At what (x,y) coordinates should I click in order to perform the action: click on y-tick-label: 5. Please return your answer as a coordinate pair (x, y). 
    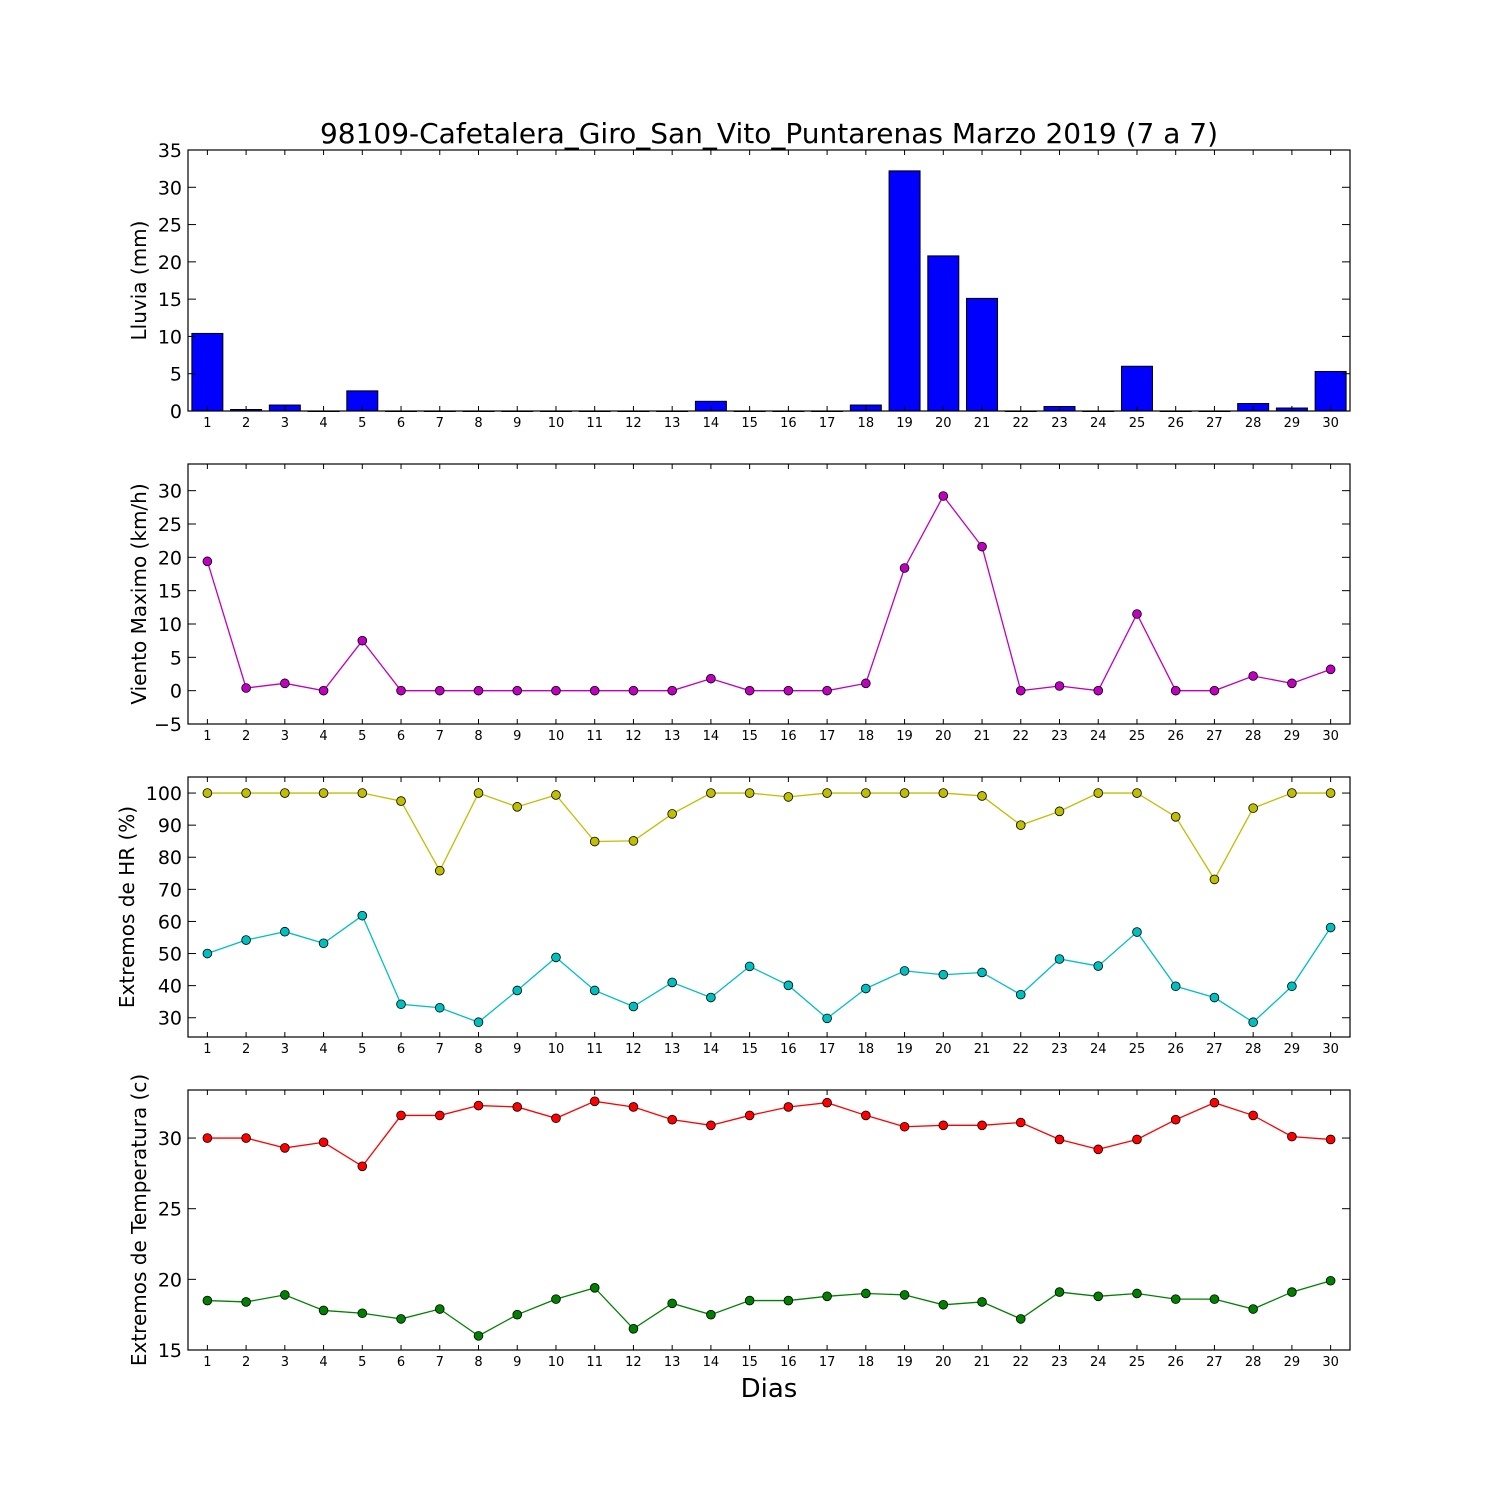
    Looking at the image, I should click on (176, 658).